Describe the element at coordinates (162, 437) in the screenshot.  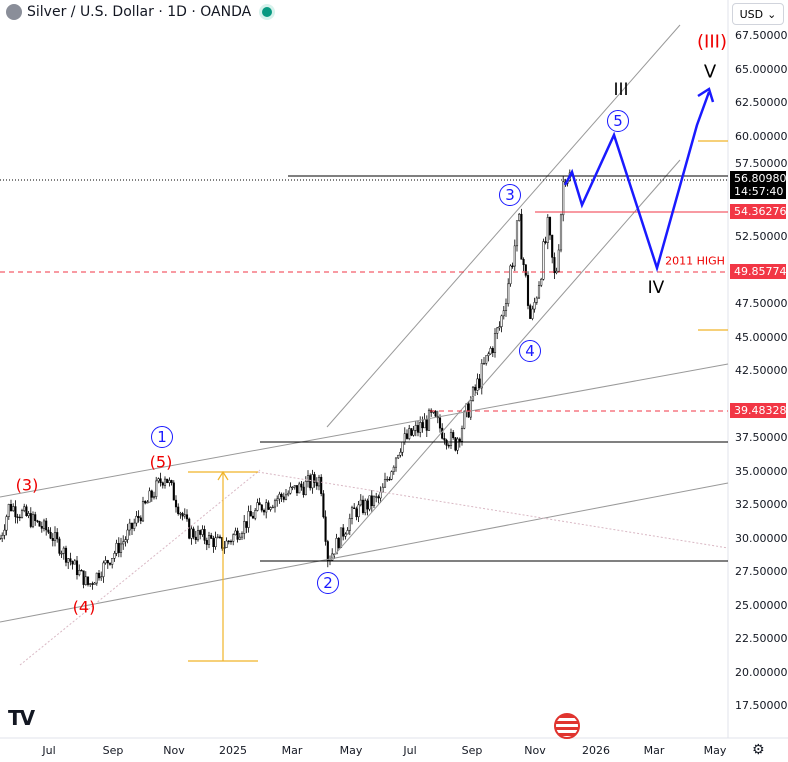
I see `wave-circle-1: 1` at that location.